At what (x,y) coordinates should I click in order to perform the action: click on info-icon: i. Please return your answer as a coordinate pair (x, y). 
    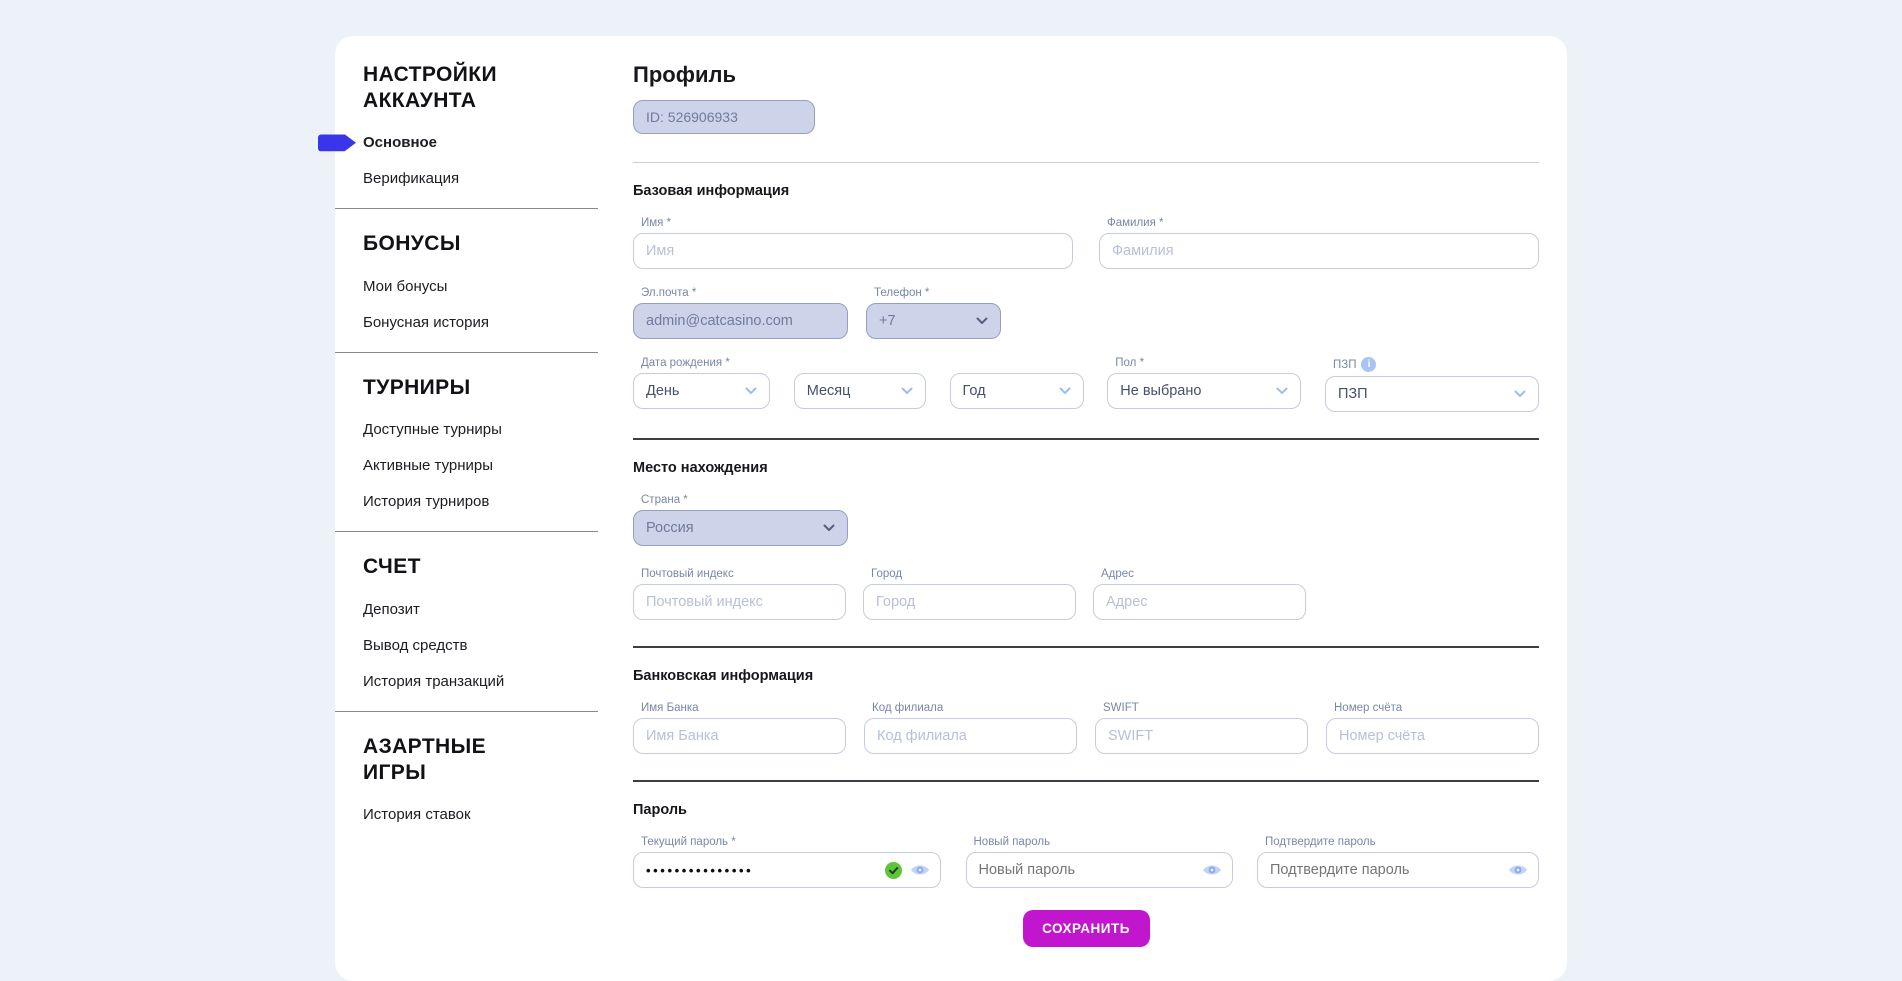
    Looking at the image, I should click on (1369, 364).